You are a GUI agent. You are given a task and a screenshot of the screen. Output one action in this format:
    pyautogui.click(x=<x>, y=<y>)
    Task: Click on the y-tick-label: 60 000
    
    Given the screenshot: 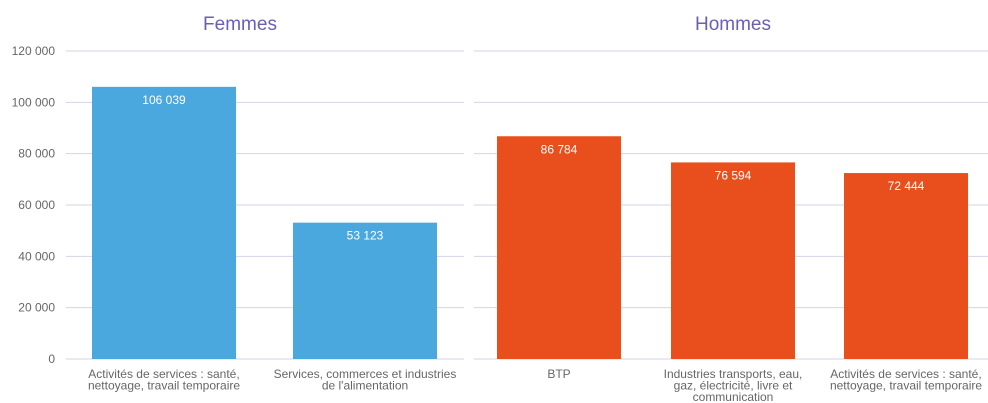 What is the action you would take?
    pyautogui.click(x=36, y=205)
    